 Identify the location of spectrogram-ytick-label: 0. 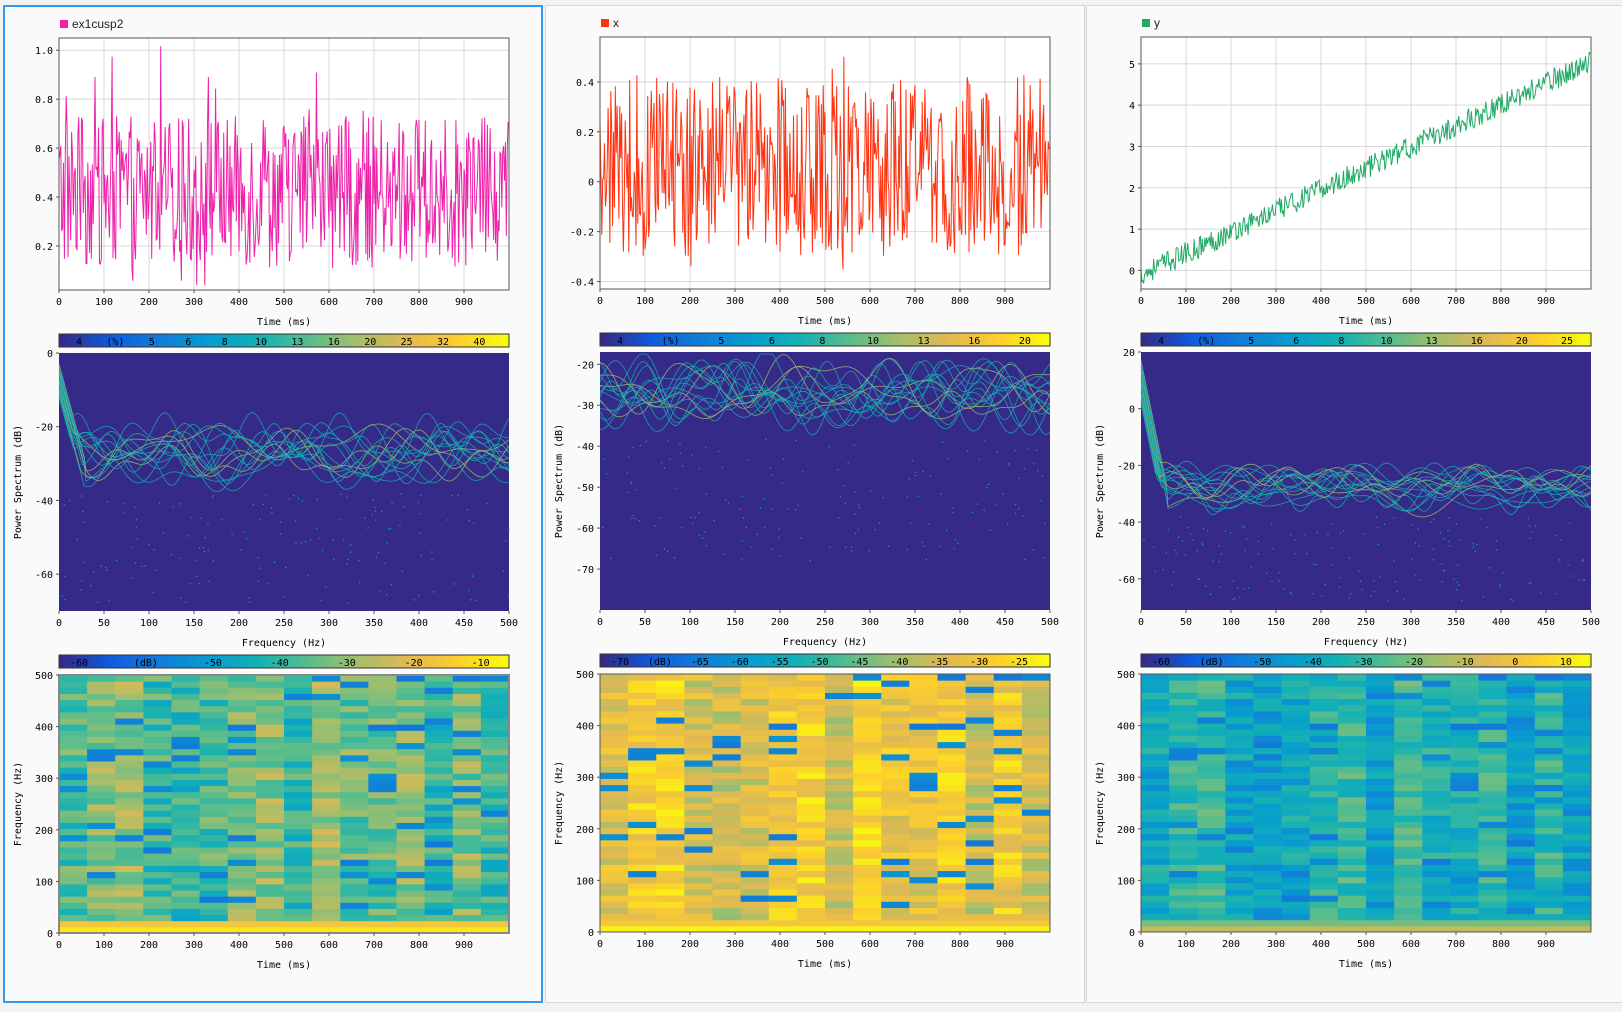
(591, 933).